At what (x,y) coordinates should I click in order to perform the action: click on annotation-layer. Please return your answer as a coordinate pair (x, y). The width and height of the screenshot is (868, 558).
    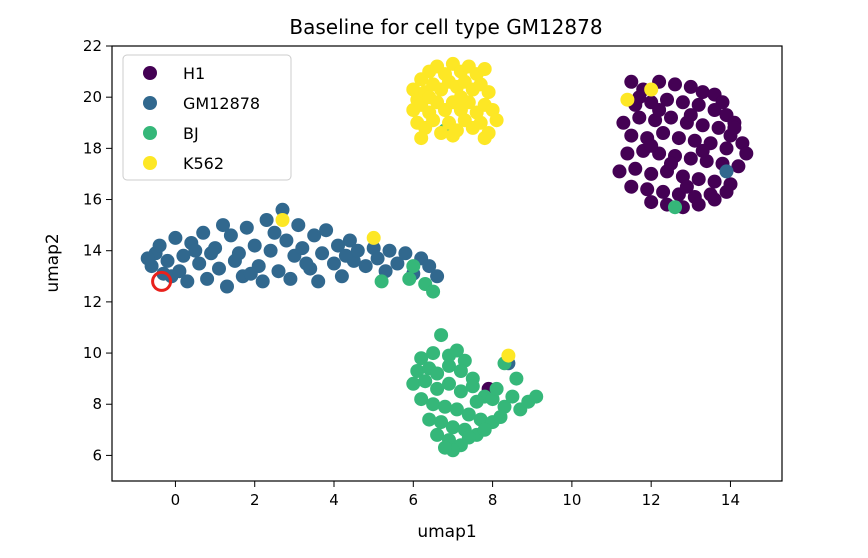
    Looking at the image, I should click on (162, 281).